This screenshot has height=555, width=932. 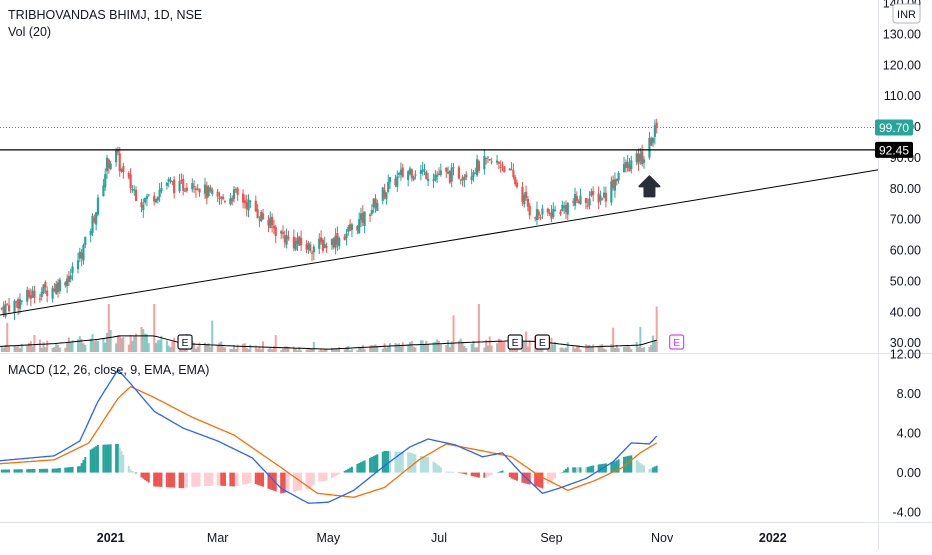 I want to click on resistance-badge-bg, so click(x=894, y=149).